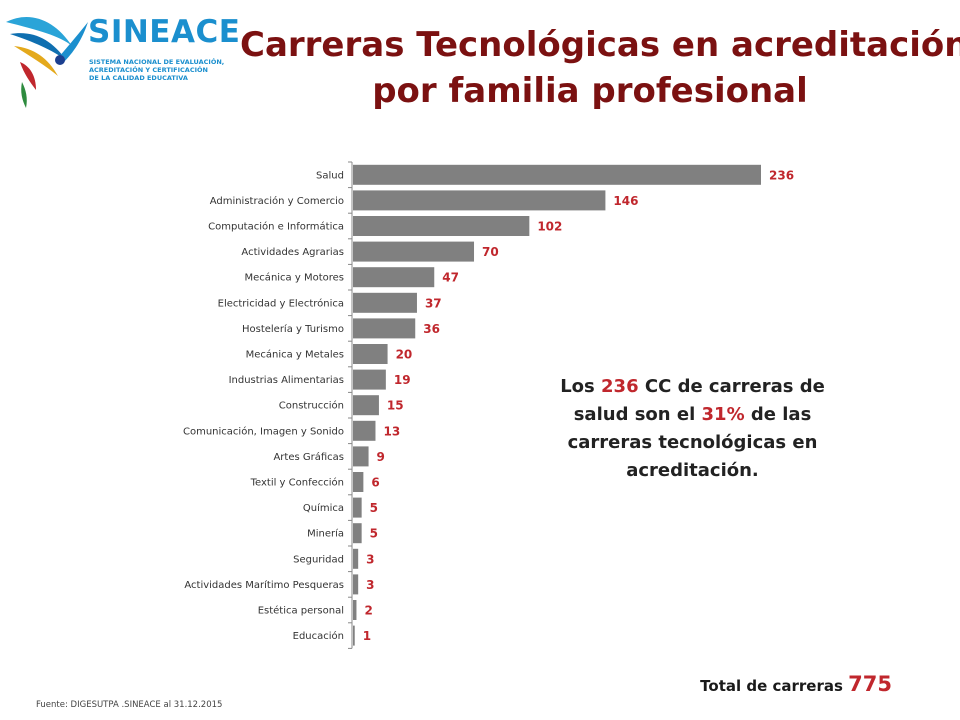 This screenshot has width=960, height=720. What do you see at coordinates (600, 45) in the screenshot?
I see `title-line-1: Carreras Tecnológicas en acreditación` at bounding box center [600, 45].